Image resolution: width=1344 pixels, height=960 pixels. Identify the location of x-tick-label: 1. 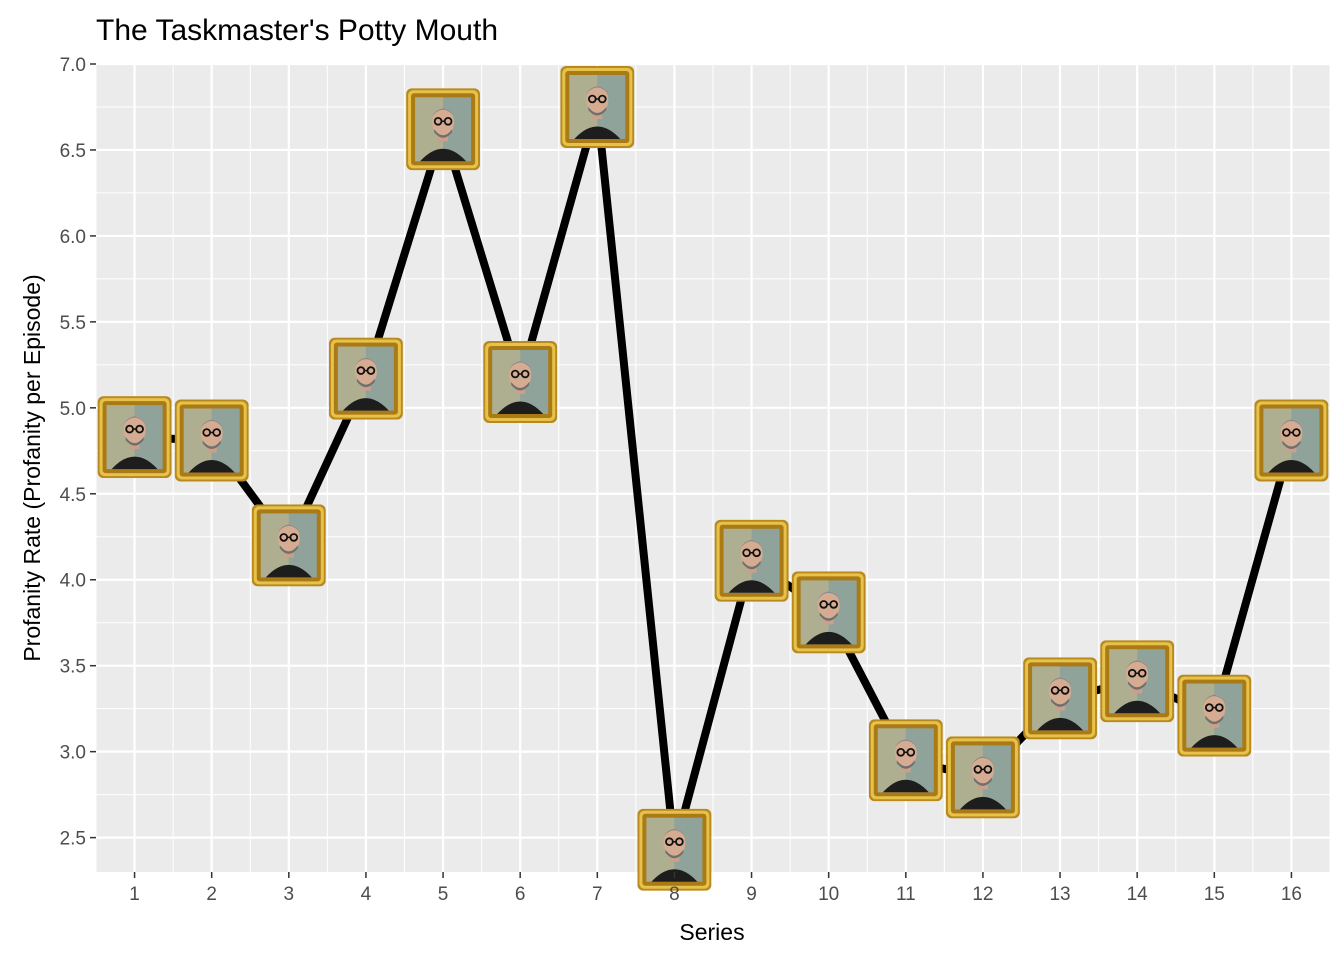
(134, 894).